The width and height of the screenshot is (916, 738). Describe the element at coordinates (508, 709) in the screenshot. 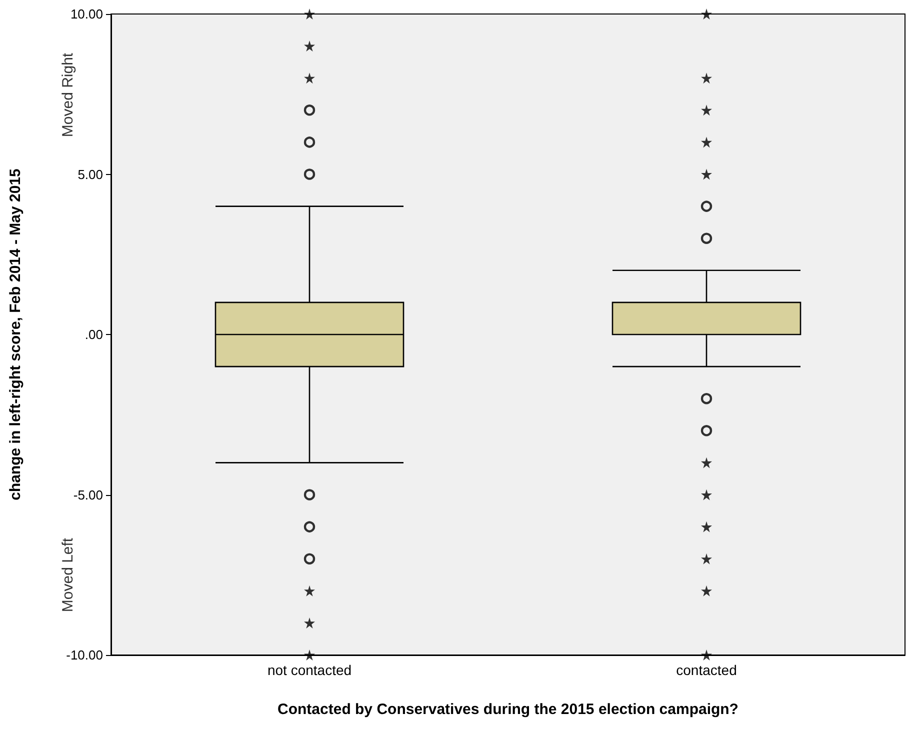

I see `x-axis-title: Contacted by Conservatives during the 2015 election campaign?` at that location.